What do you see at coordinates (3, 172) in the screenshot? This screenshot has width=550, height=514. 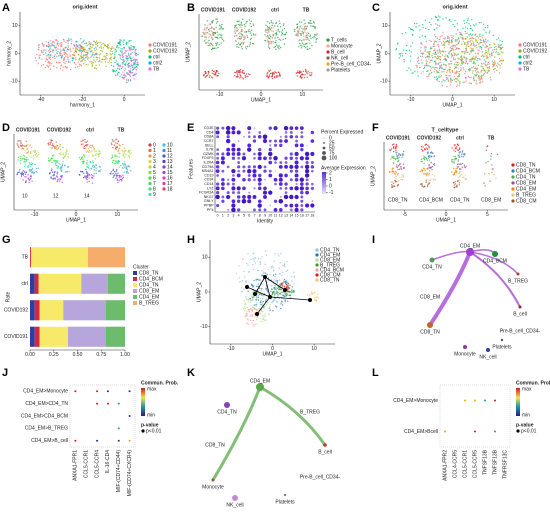 I see `y-axis-label: UMAP_2` at bounding box center [3, 172].